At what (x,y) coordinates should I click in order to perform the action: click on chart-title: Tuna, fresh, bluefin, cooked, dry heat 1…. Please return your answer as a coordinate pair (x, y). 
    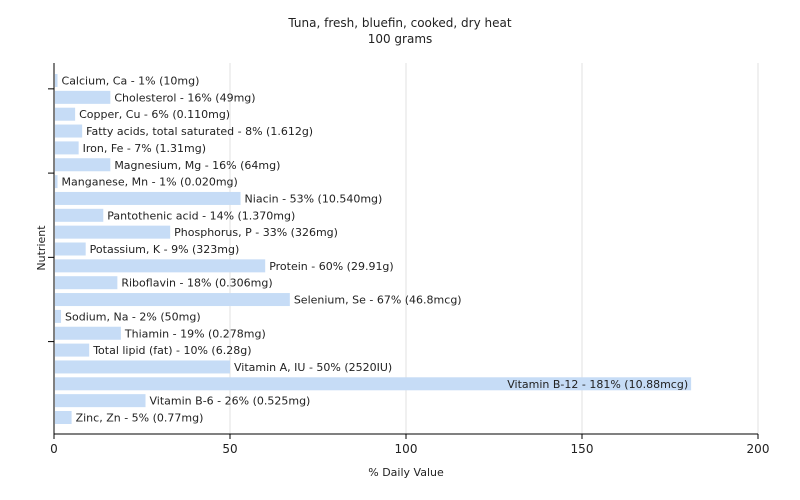
    Looking at the image, I should click on (400, 31).